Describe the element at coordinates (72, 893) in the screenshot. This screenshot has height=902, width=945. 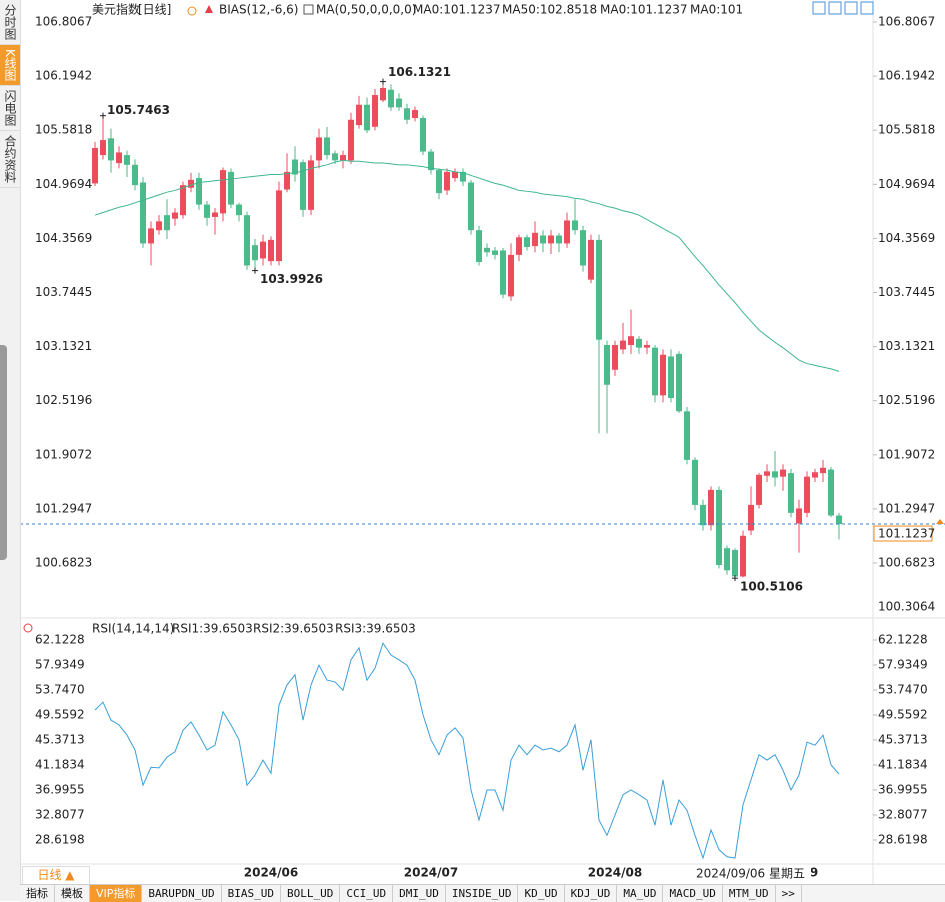
I see `toolbar-tab: 模板` at that location.